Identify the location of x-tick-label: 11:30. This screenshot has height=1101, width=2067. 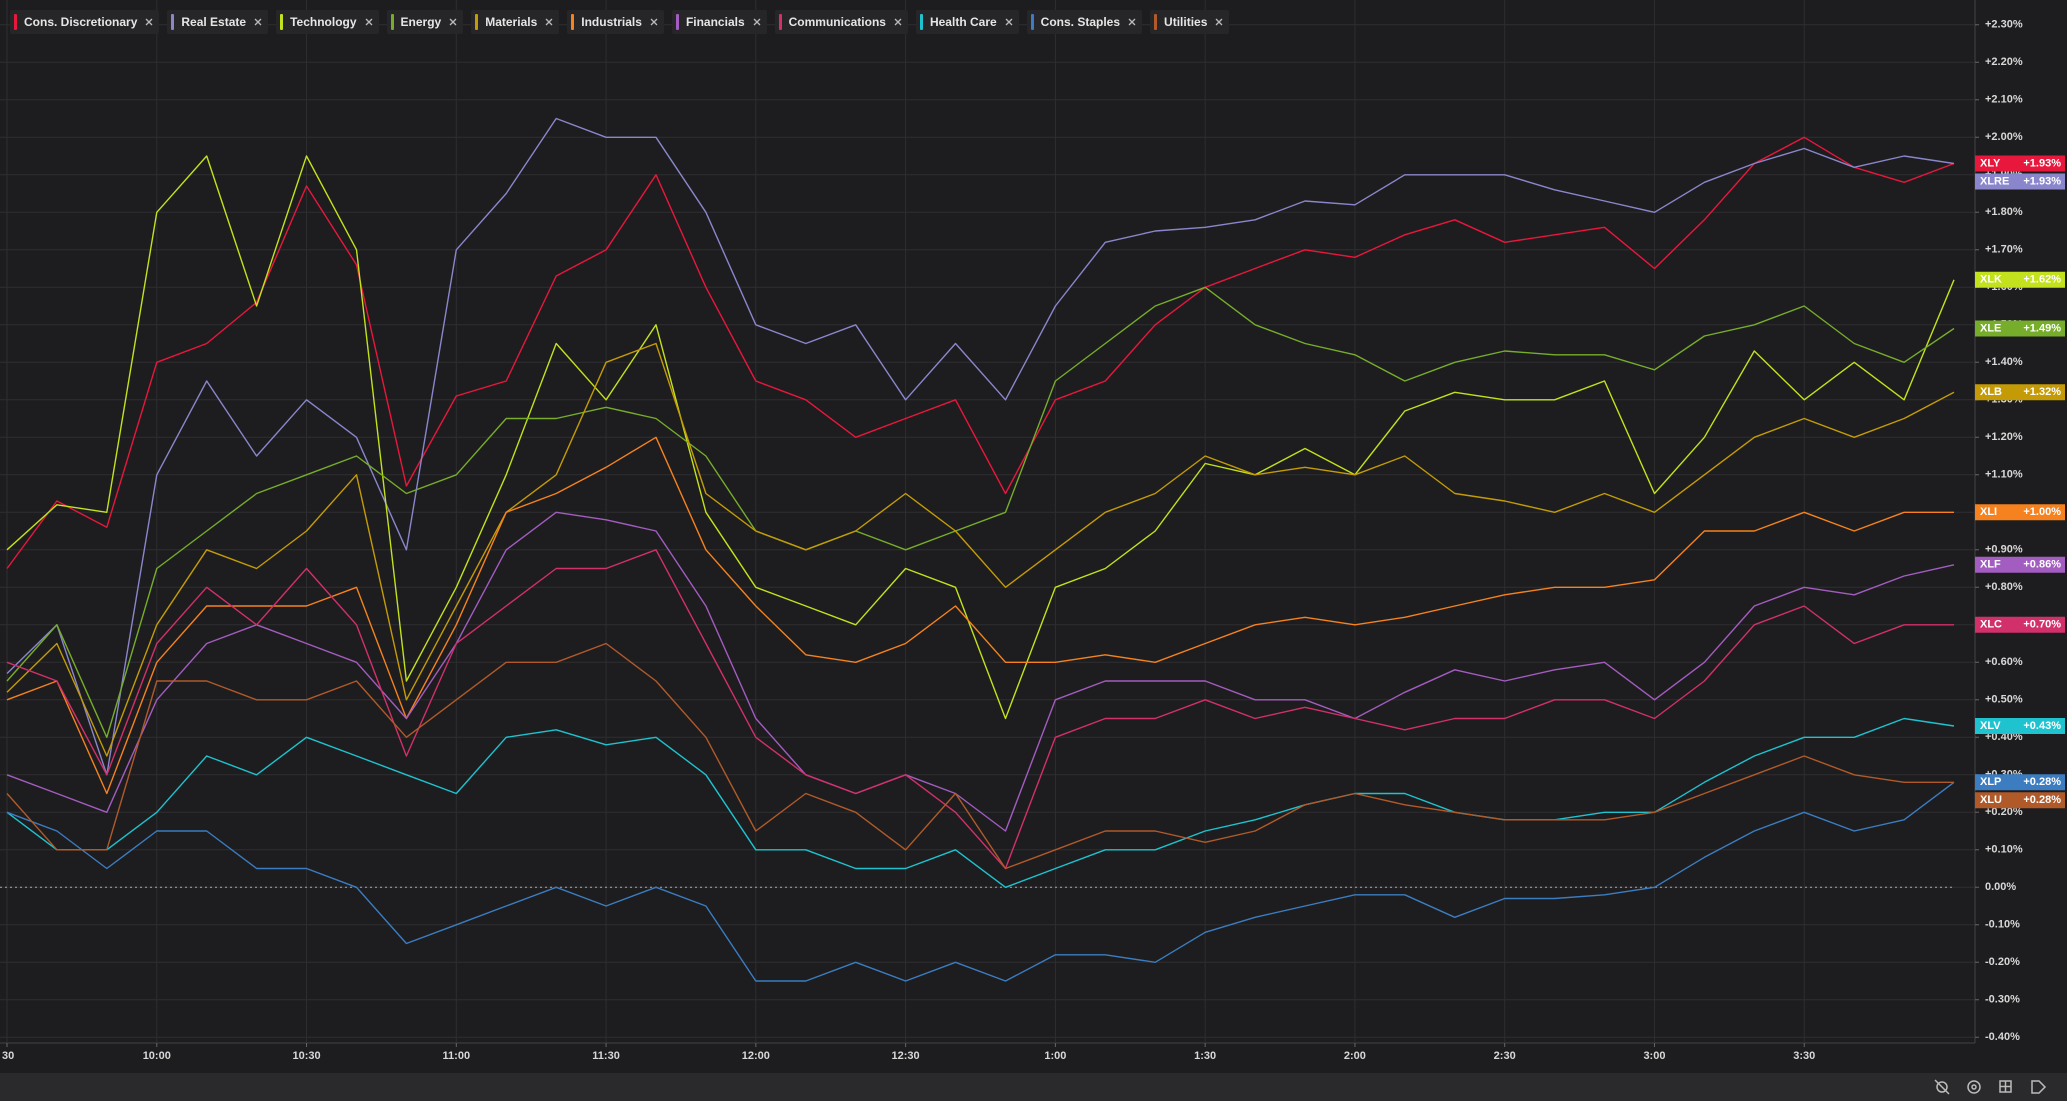
(606, 1056).